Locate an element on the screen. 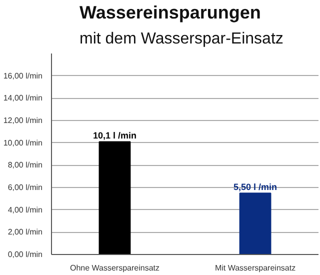  y-tick-label: 16,00 l/min is located at coordinates (23, 75).